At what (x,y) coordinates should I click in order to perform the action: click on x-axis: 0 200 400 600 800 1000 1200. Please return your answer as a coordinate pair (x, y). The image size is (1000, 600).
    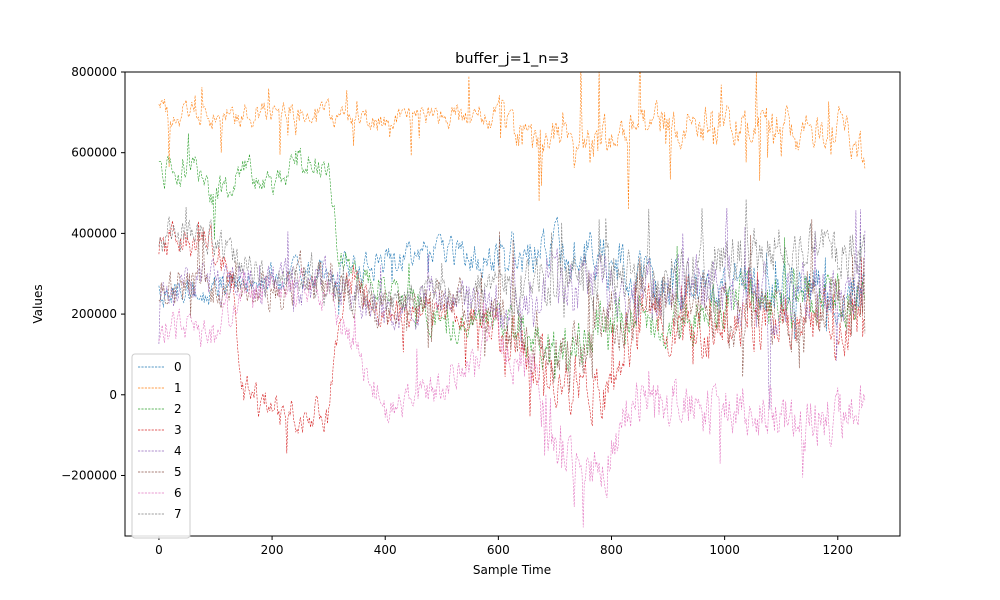
    Looking at the image, I should click on (504, 546).